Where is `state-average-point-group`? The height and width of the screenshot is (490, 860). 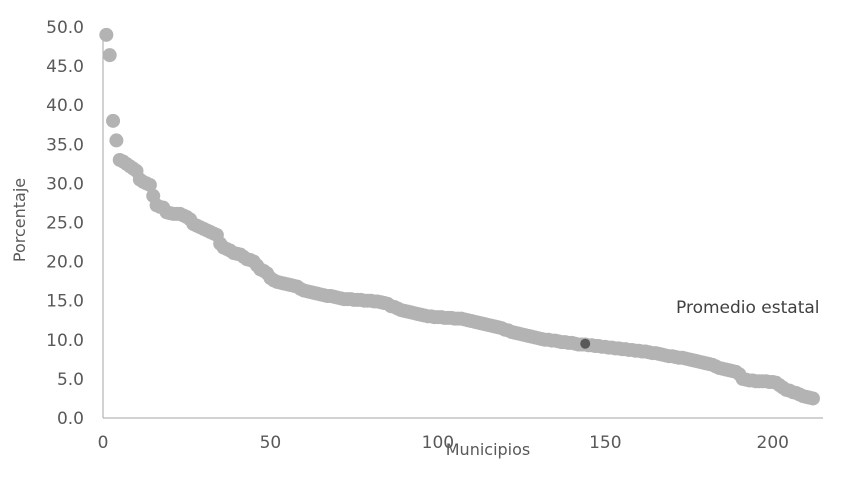
state-average-point-group is located at coordinates (585, 343).